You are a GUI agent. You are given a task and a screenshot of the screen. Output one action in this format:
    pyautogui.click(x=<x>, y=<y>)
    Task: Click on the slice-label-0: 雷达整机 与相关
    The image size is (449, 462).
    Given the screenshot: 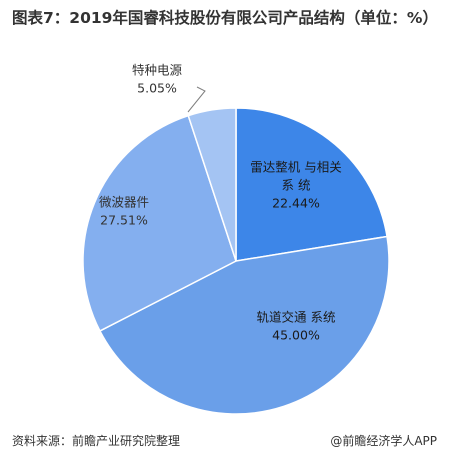 What is the action you would take?
    pyautogui.click(x=295, y=167)
    